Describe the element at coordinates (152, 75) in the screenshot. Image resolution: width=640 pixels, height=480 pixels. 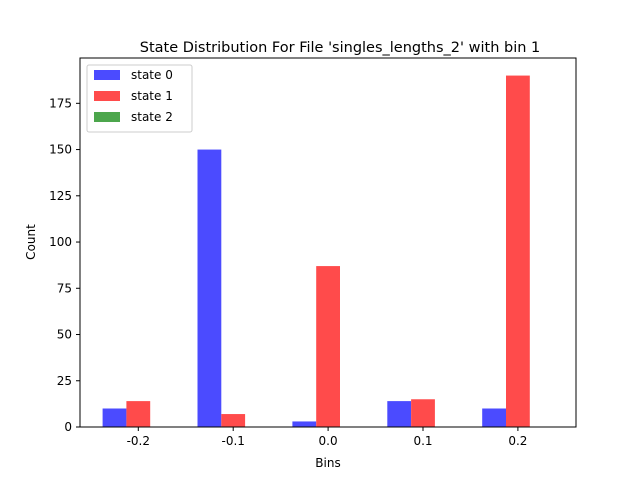
I see `legend-label-state-0: state 0` at that location.